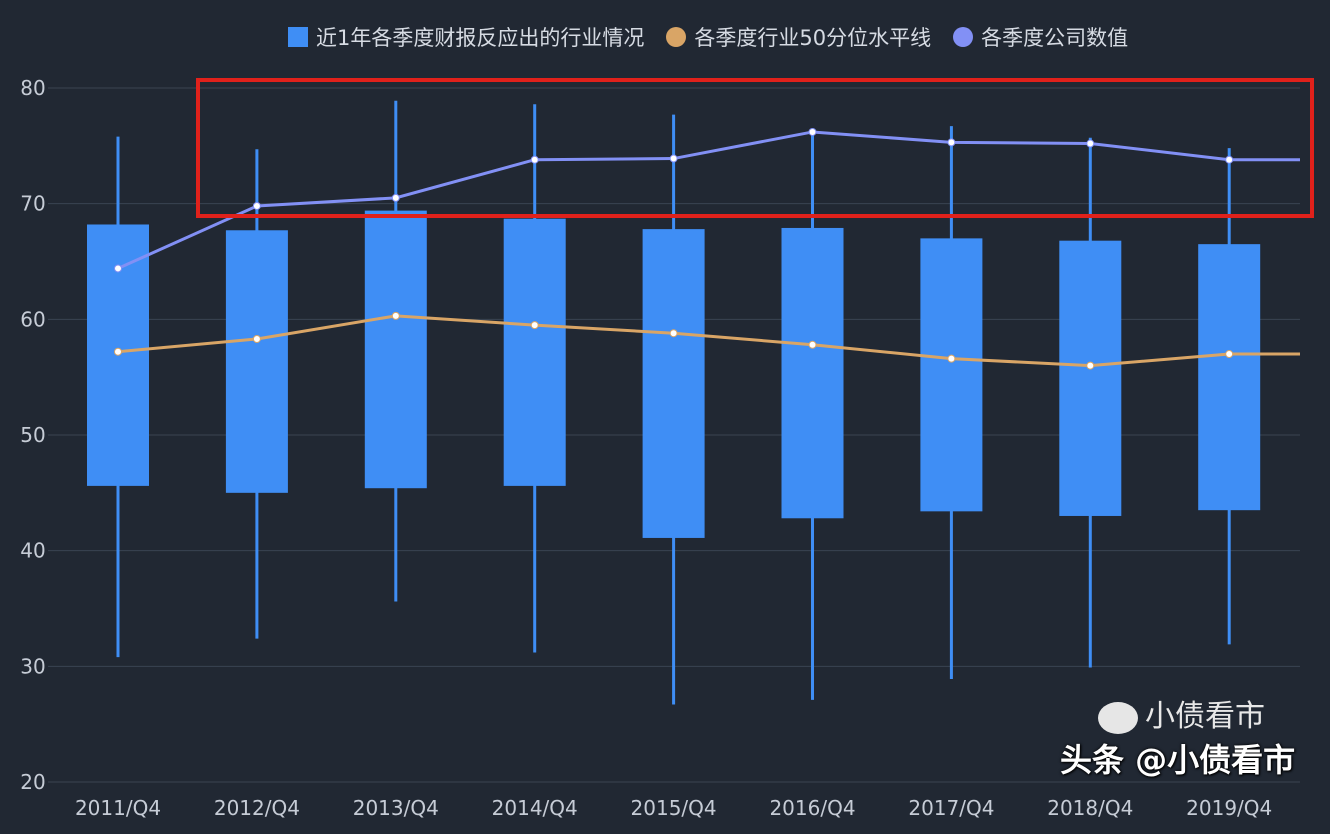 Image resolution: width=1330 pixels, height=834 pixels. I want to click on x-tick-label: 2014/Q4, so click(535, 808).